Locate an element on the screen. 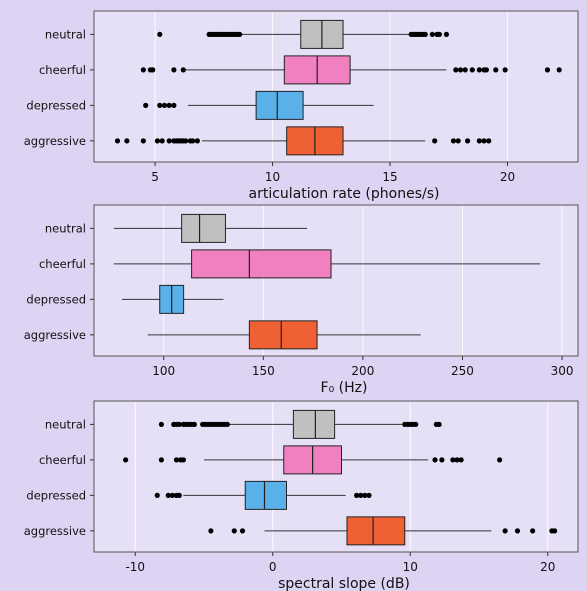  x-tick-label: 250 is located at coordinates (462, 371).